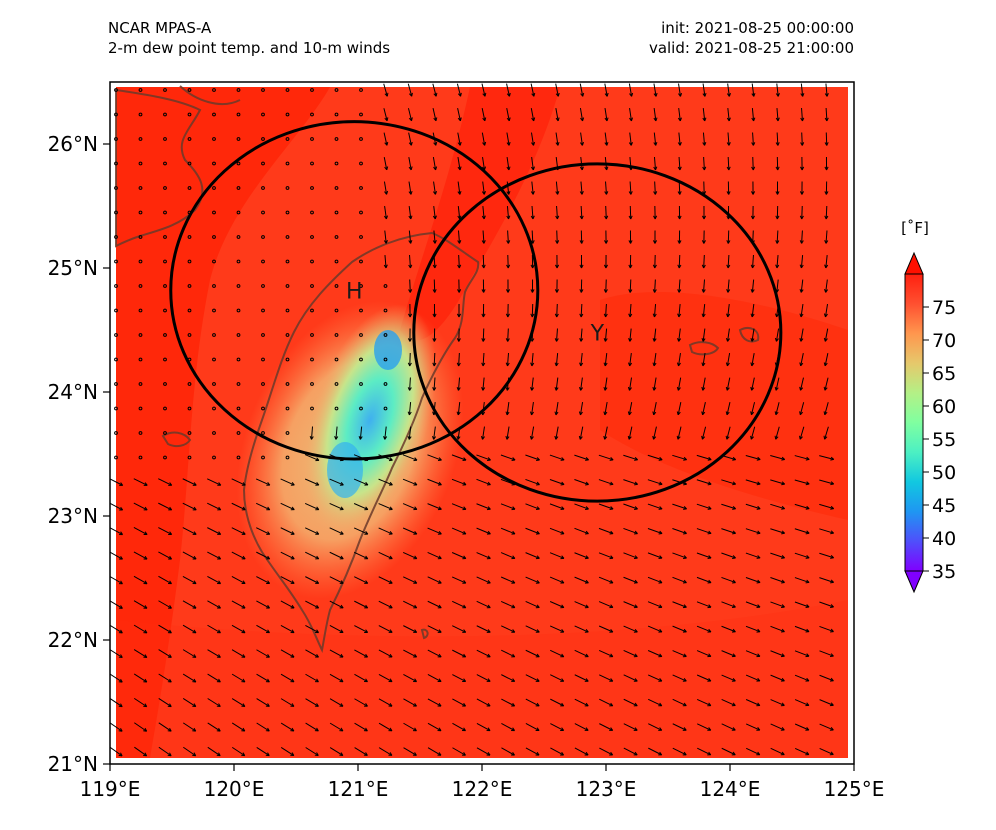 The width and height of the screenshot is (996, 830). Describe the element at coordinates (749, 335) in the screenshot. I see `iriomote-island` at that location.